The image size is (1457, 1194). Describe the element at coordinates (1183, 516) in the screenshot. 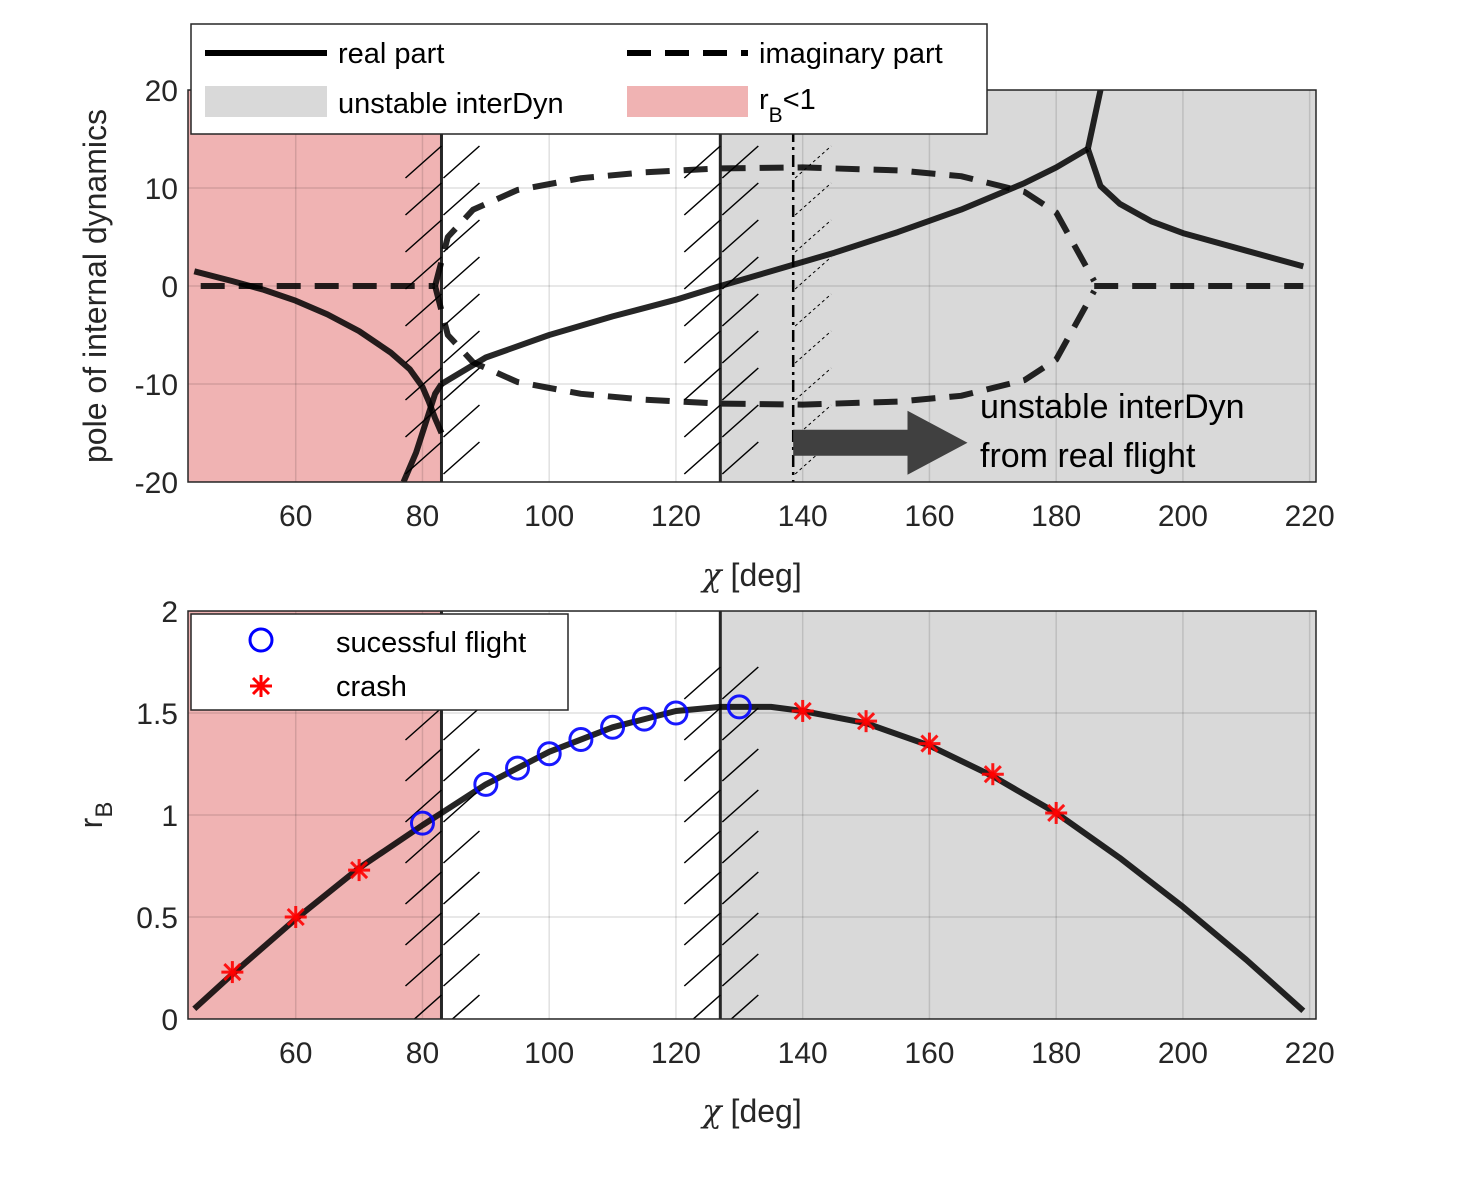

I see `x-tick-label: 200` at that location.